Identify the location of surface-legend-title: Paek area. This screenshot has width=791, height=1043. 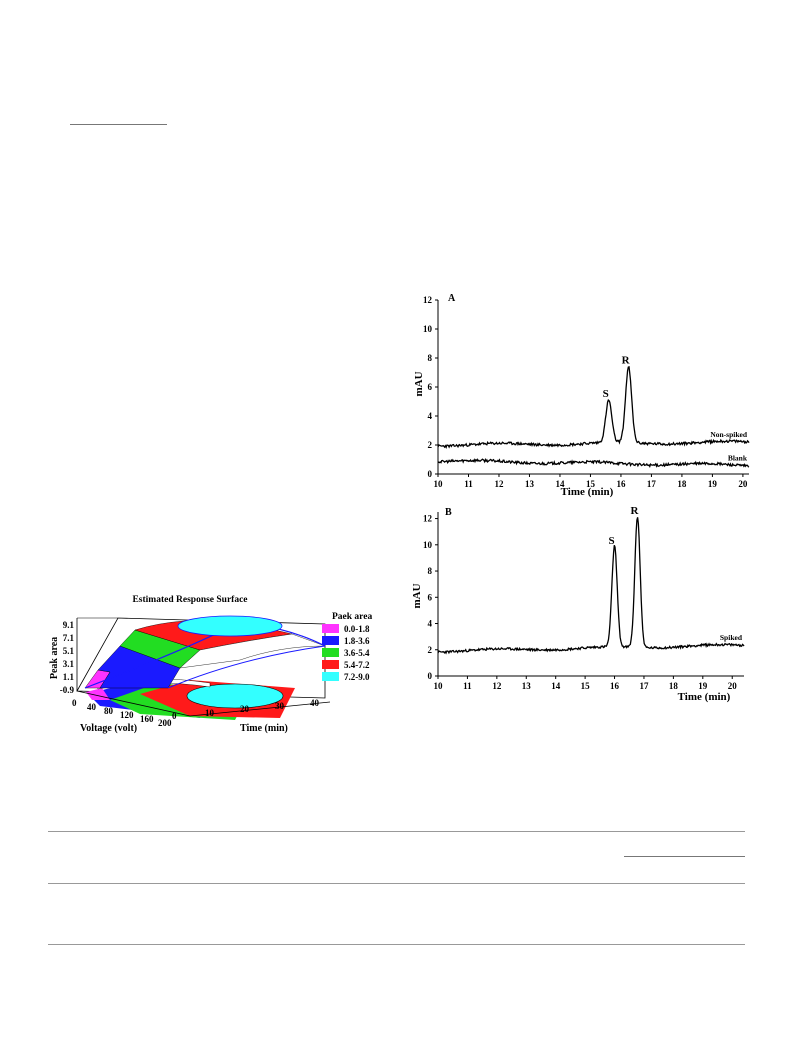
(352, 617).